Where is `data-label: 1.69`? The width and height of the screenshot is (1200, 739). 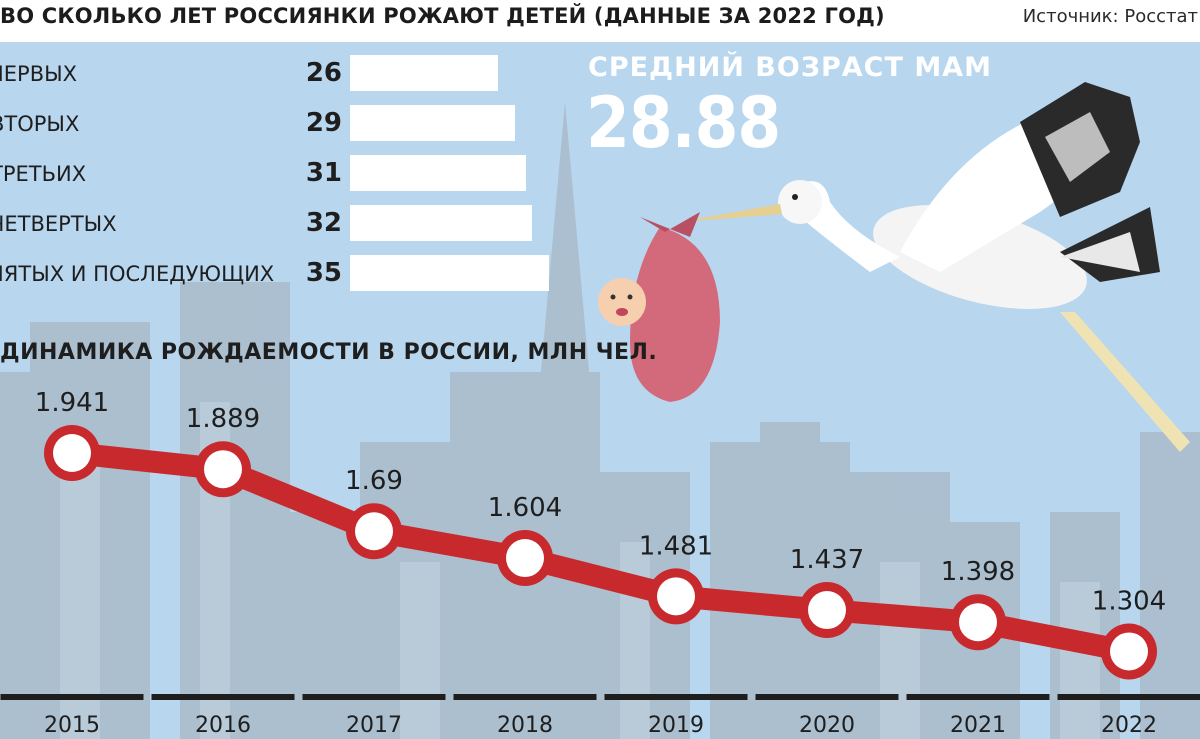 data-label: 1.69 is located at coordinates (374, 481).